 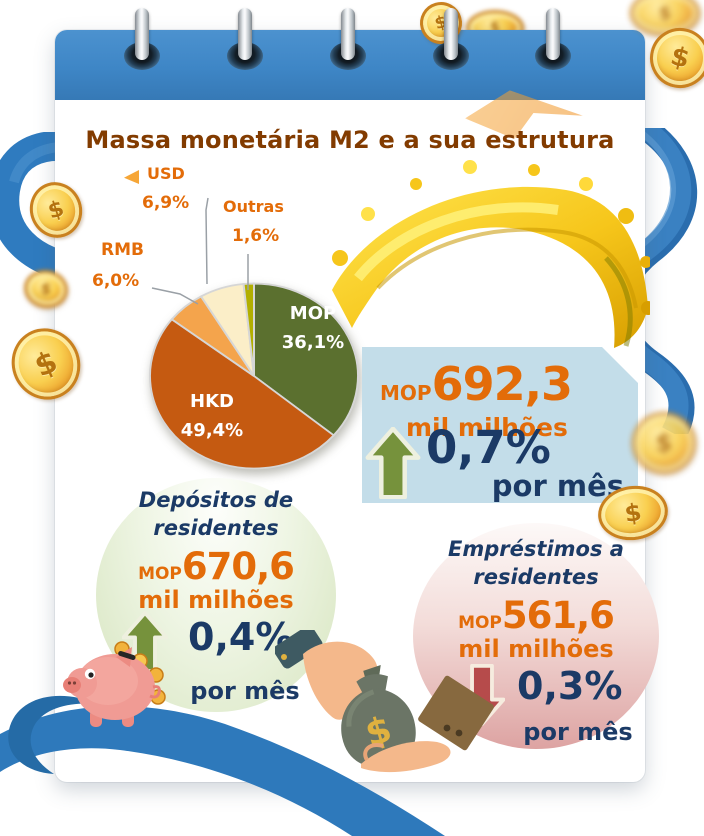 What do you see at coordinates (200, 251) in the screenshot?
I see `pie-leader-lines` at bounding box center [200, 251].